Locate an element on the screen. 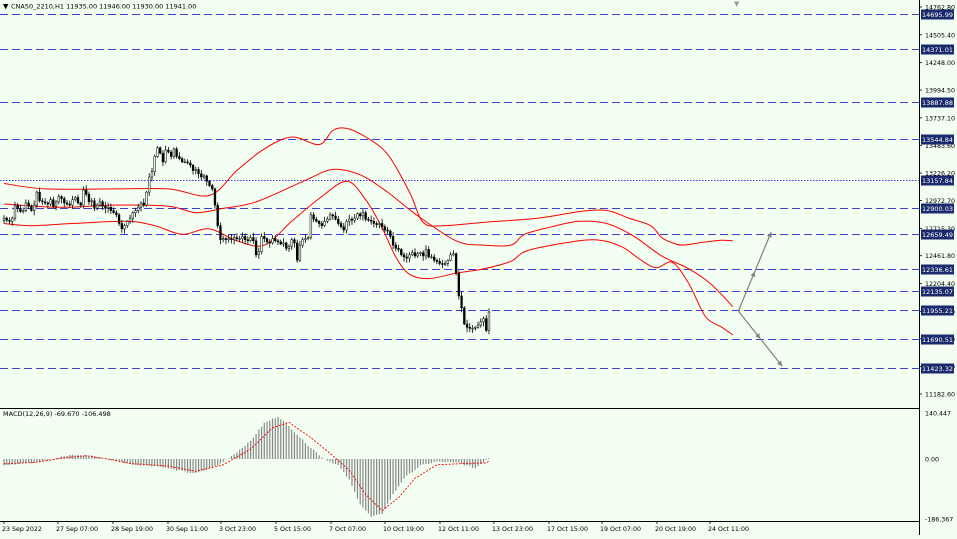 The width and height of the screenshot is (957, 539). level-label-5: 12900.03 is located at coordinates (937, 209).